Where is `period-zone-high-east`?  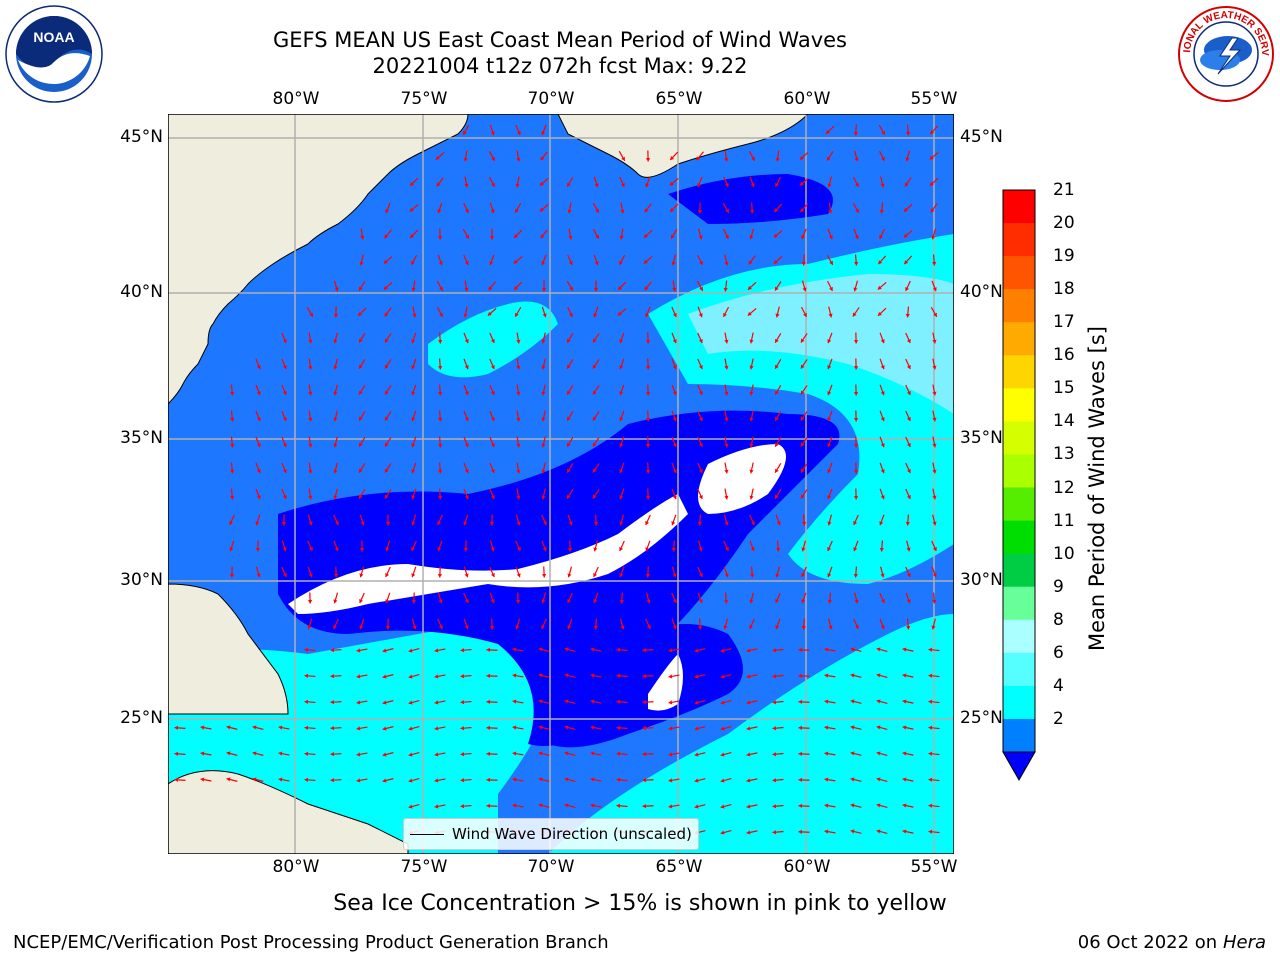
period-zone-high-east is located at coordinates (821, 344).